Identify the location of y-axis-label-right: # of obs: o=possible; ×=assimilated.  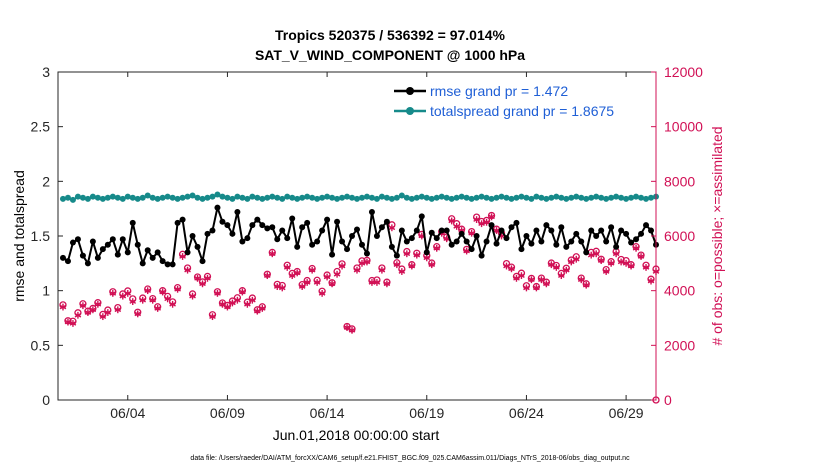
(717, 235).